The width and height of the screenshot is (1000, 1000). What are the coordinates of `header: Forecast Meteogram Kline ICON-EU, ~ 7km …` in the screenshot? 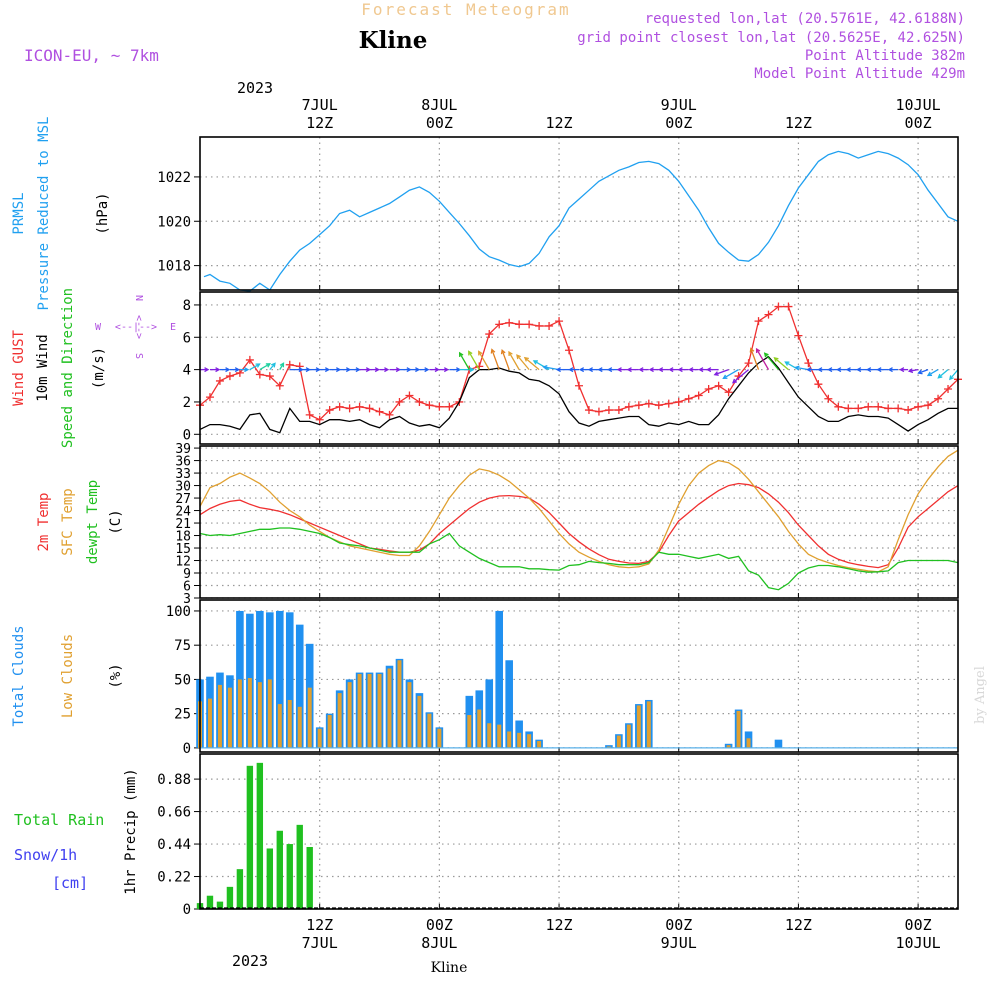 It's located at (494, 41).